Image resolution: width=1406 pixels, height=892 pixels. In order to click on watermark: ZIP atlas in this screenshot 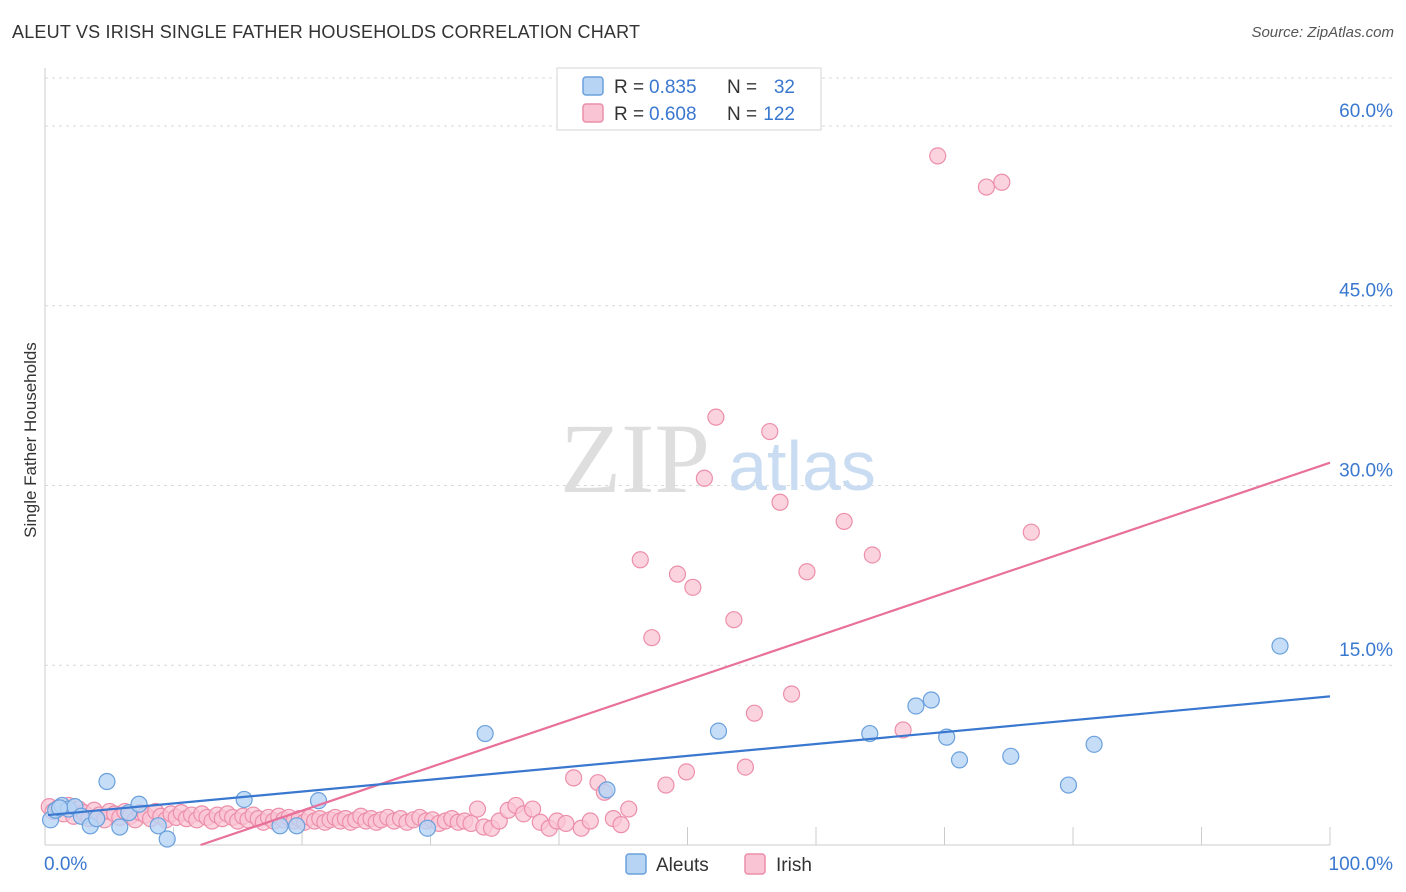, I will do `click(718, 458)`.